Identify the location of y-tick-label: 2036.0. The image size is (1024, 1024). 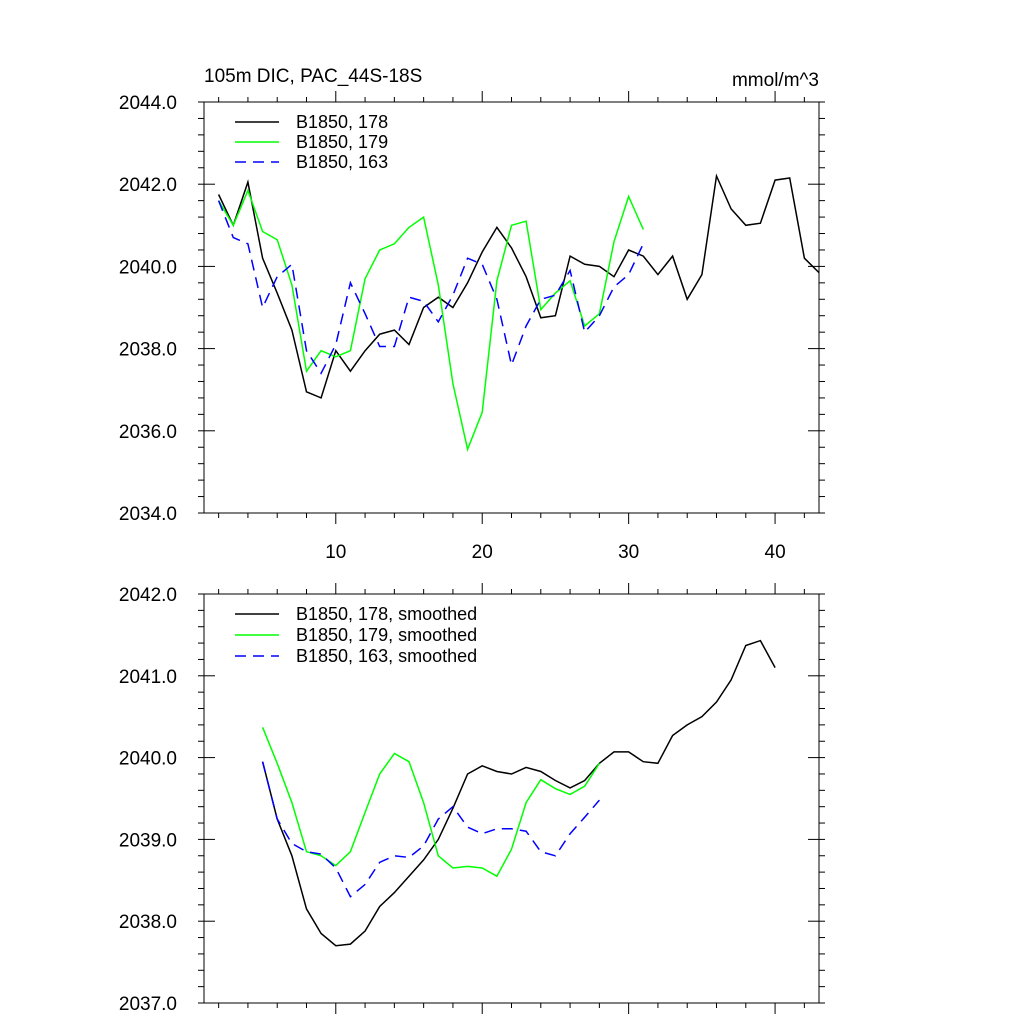
(148, 432).